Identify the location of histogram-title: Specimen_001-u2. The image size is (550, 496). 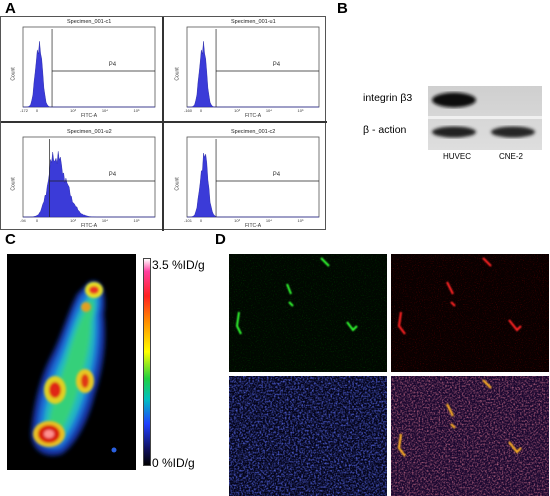
(89, 132).